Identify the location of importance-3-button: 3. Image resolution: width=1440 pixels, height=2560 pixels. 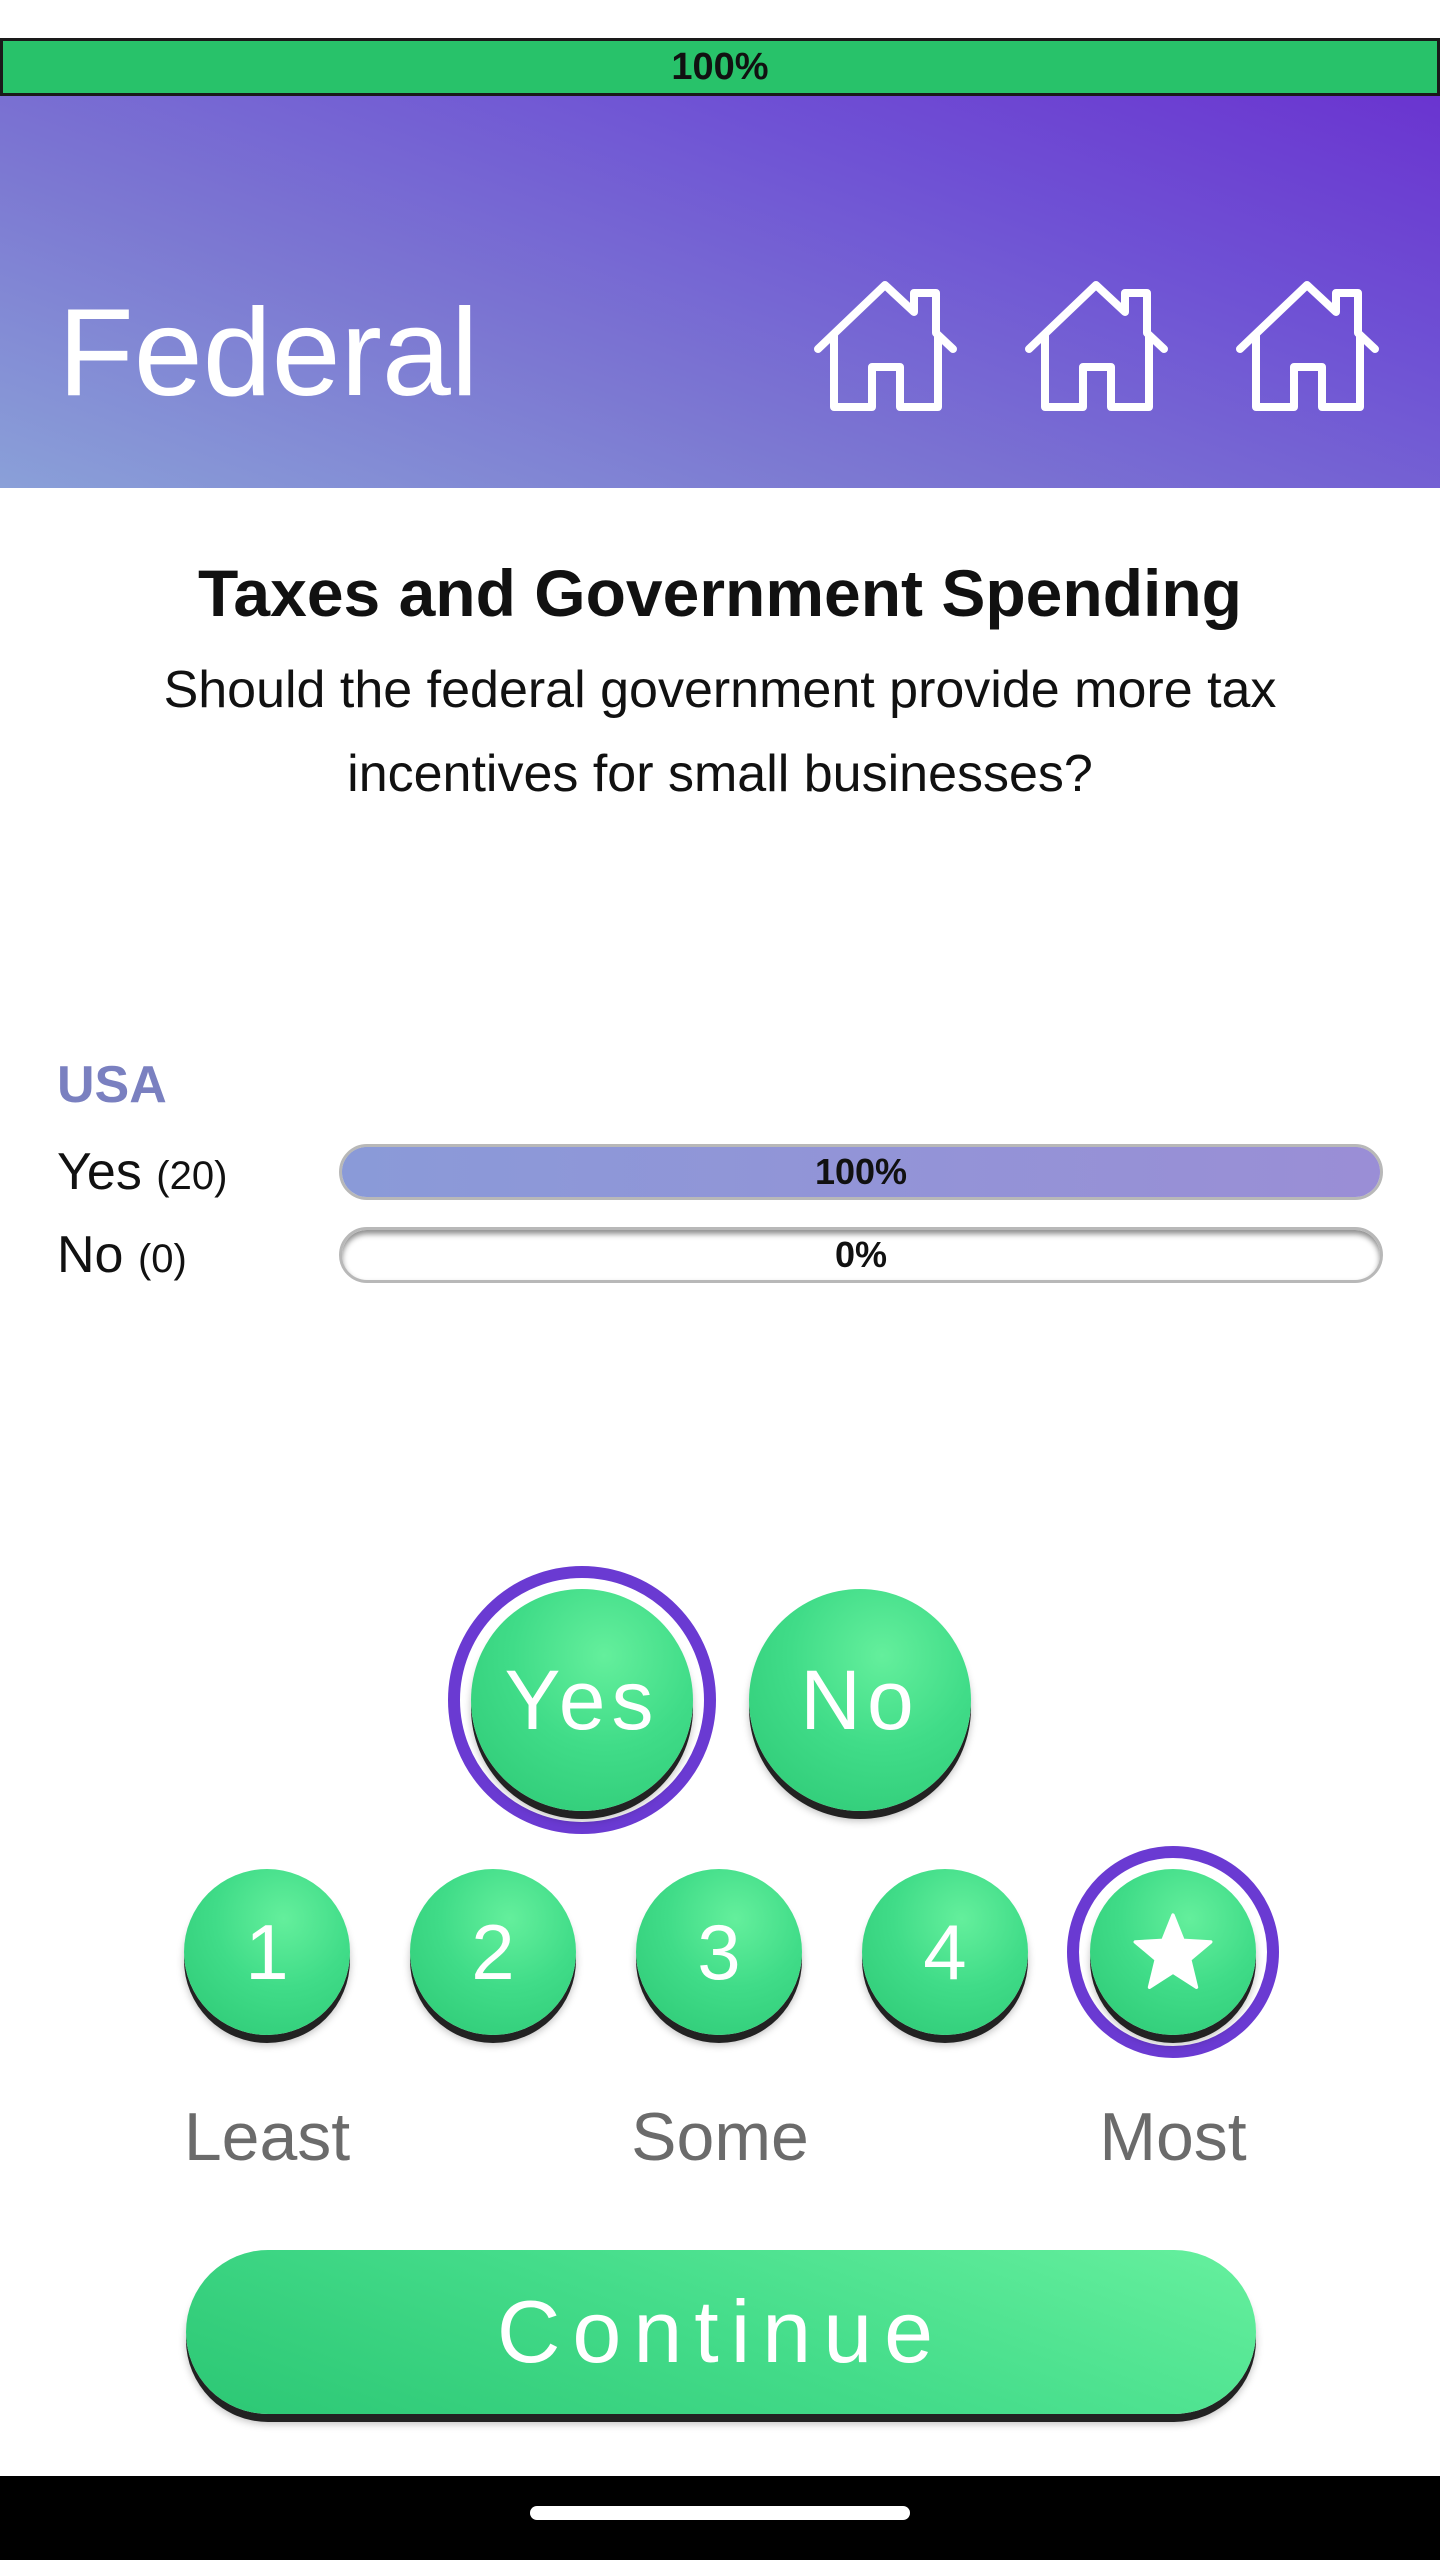
(719, 1952).